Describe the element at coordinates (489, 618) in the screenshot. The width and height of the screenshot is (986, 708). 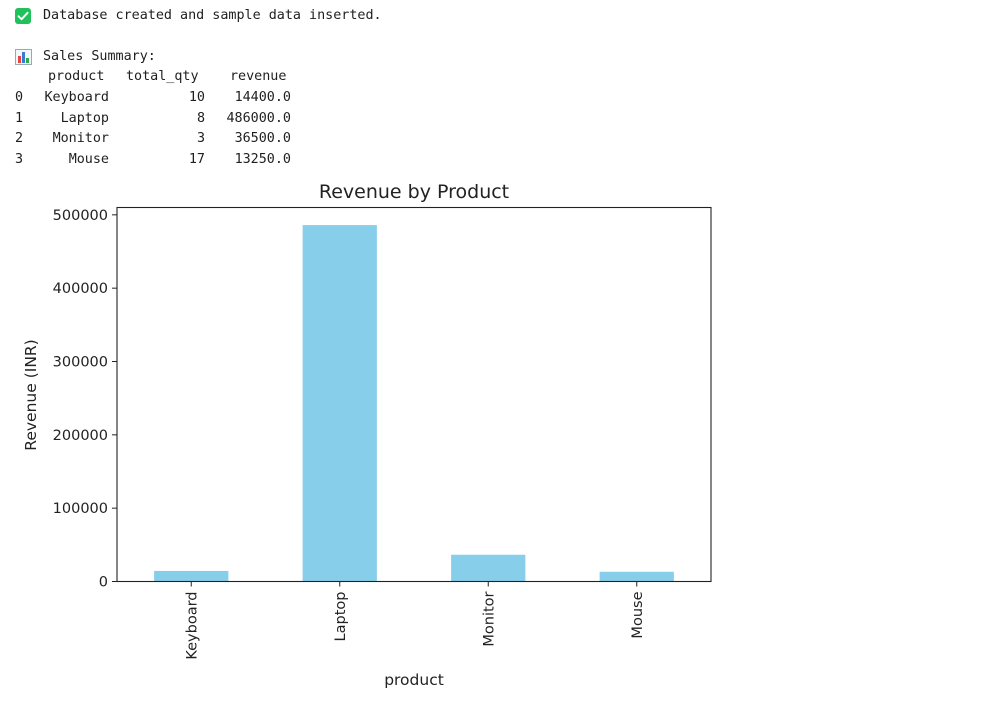
I see `x-tick-label: Monitor` at that location.